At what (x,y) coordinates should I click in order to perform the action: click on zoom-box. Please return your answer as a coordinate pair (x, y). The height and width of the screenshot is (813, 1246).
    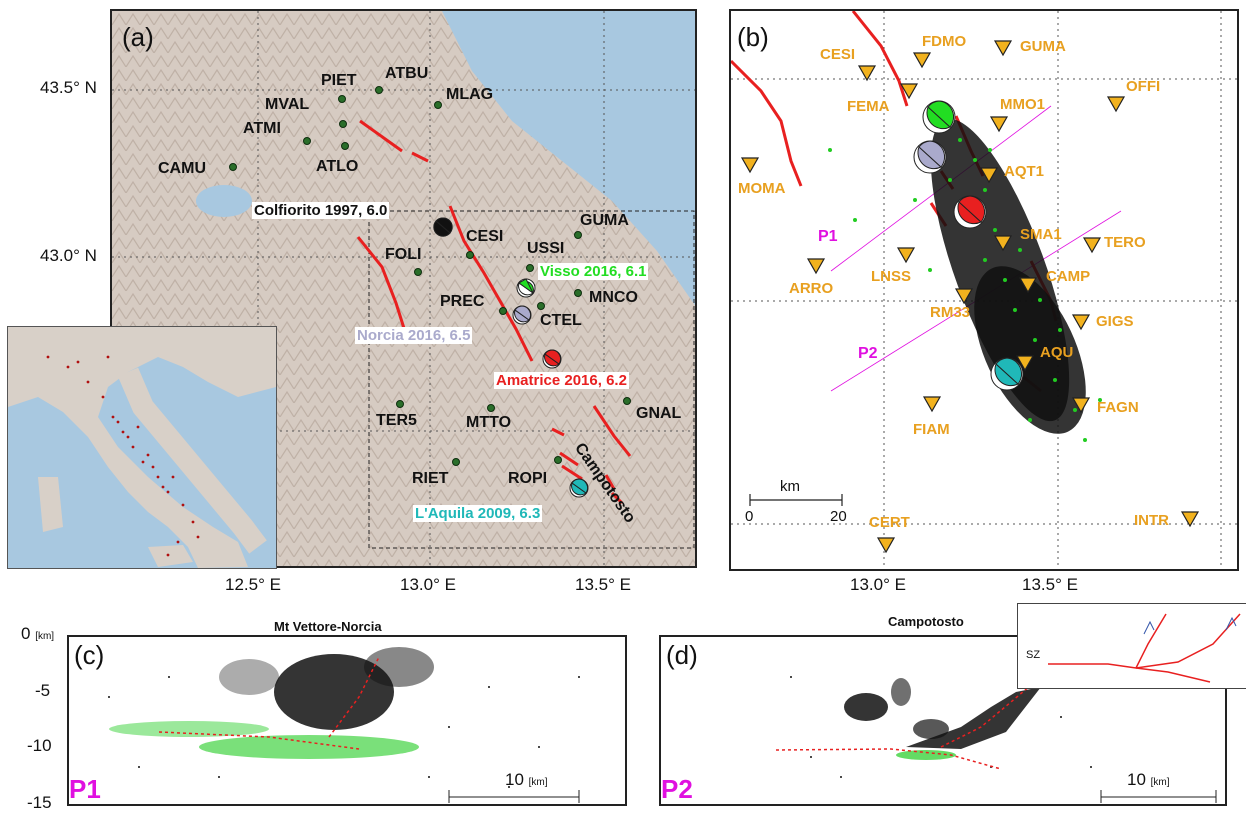
    Looking at the image, I should click on (531, 379).